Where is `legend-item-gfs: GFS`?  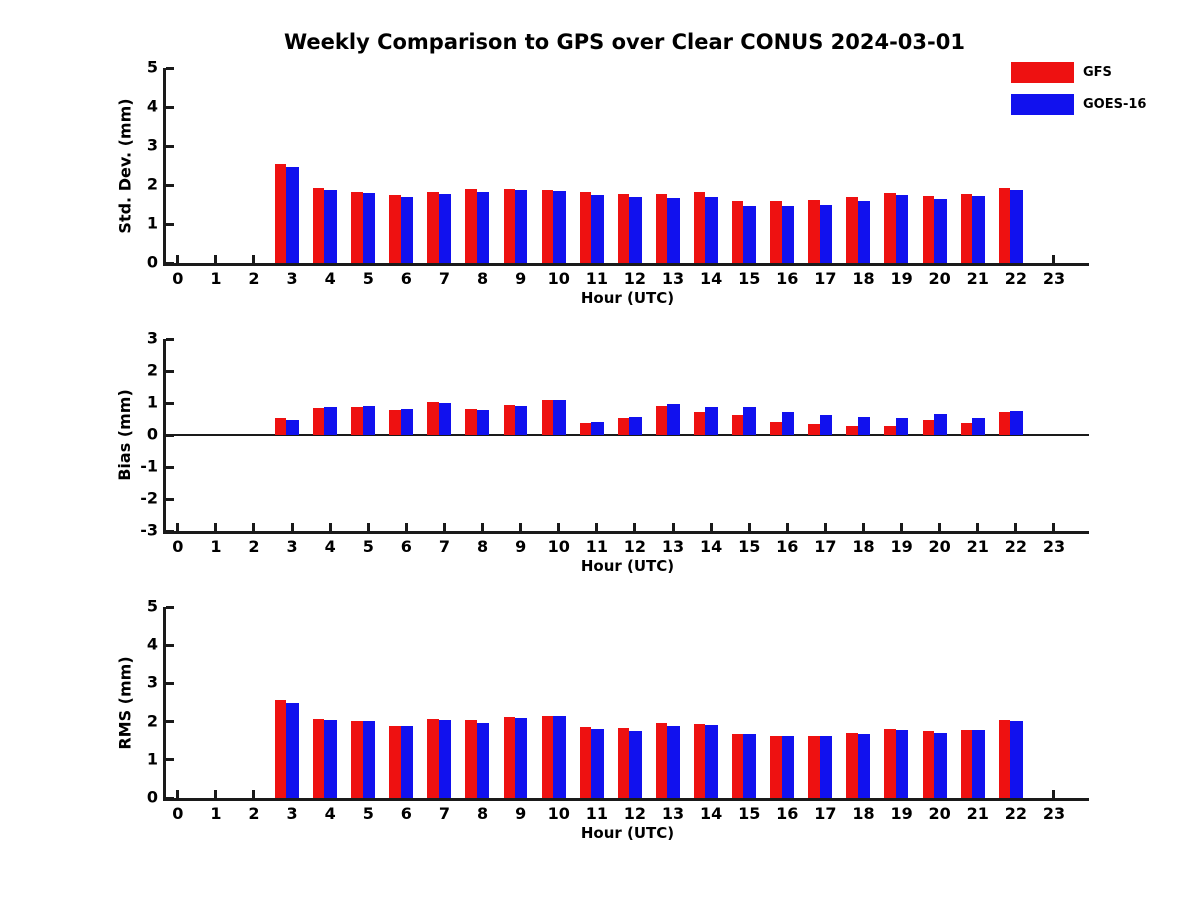 legend-item-gfs: GFS is located at coordinates (1078, 72).